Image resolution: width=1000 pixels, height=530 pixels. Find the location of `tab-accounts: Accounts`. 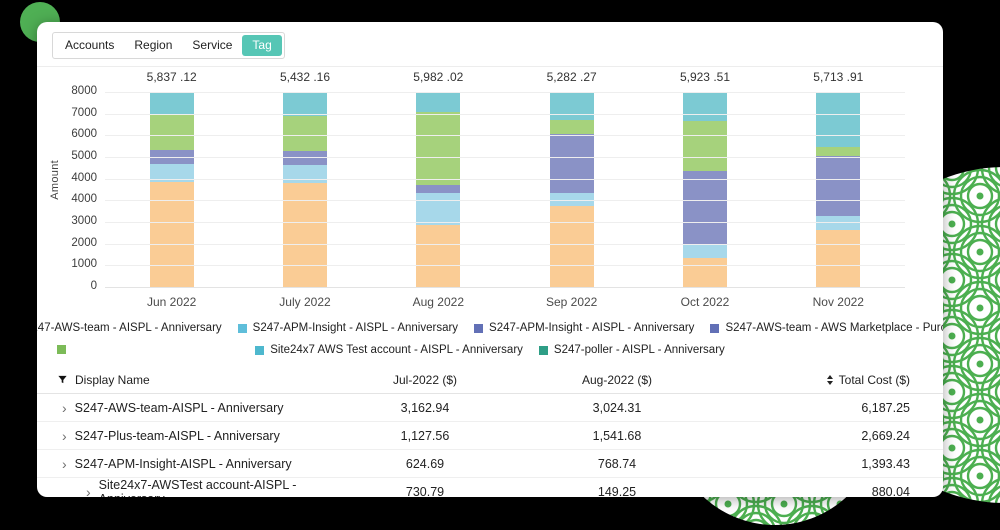

tab-accounts: Accounts is located at coordinates (90, 45).